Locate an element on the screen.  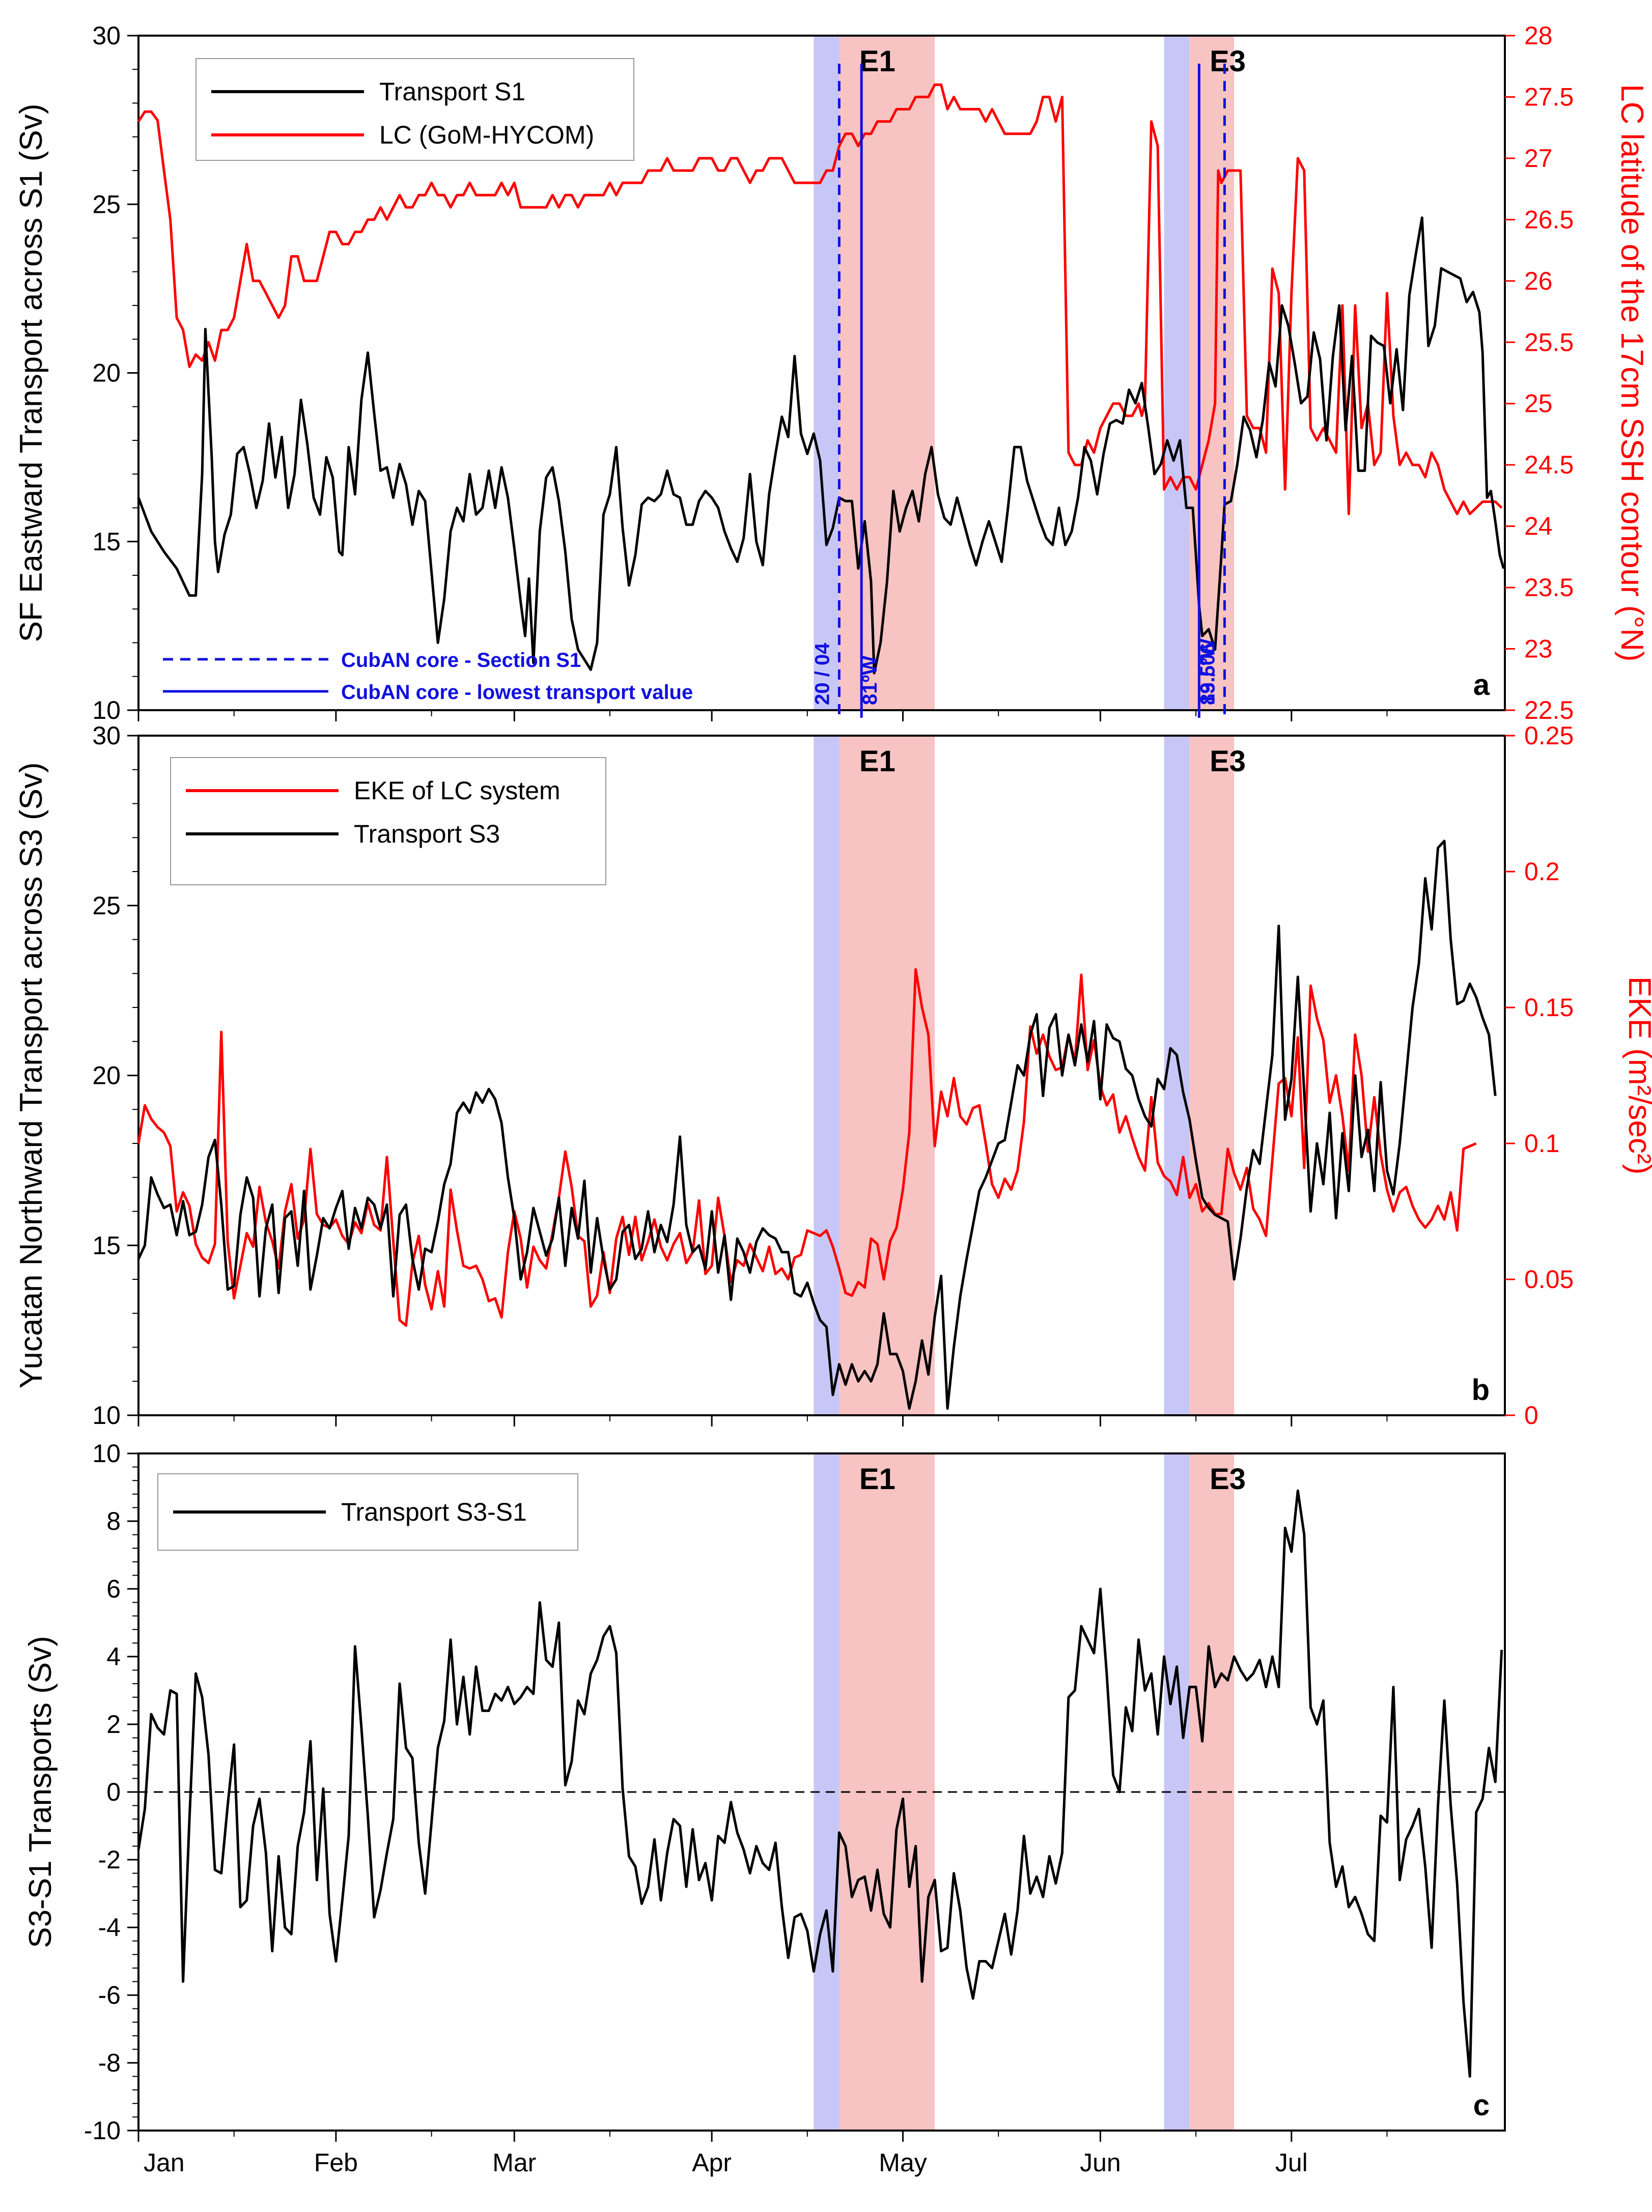
y-tick-label-right: 25 is located at coordinates (1538, 403).